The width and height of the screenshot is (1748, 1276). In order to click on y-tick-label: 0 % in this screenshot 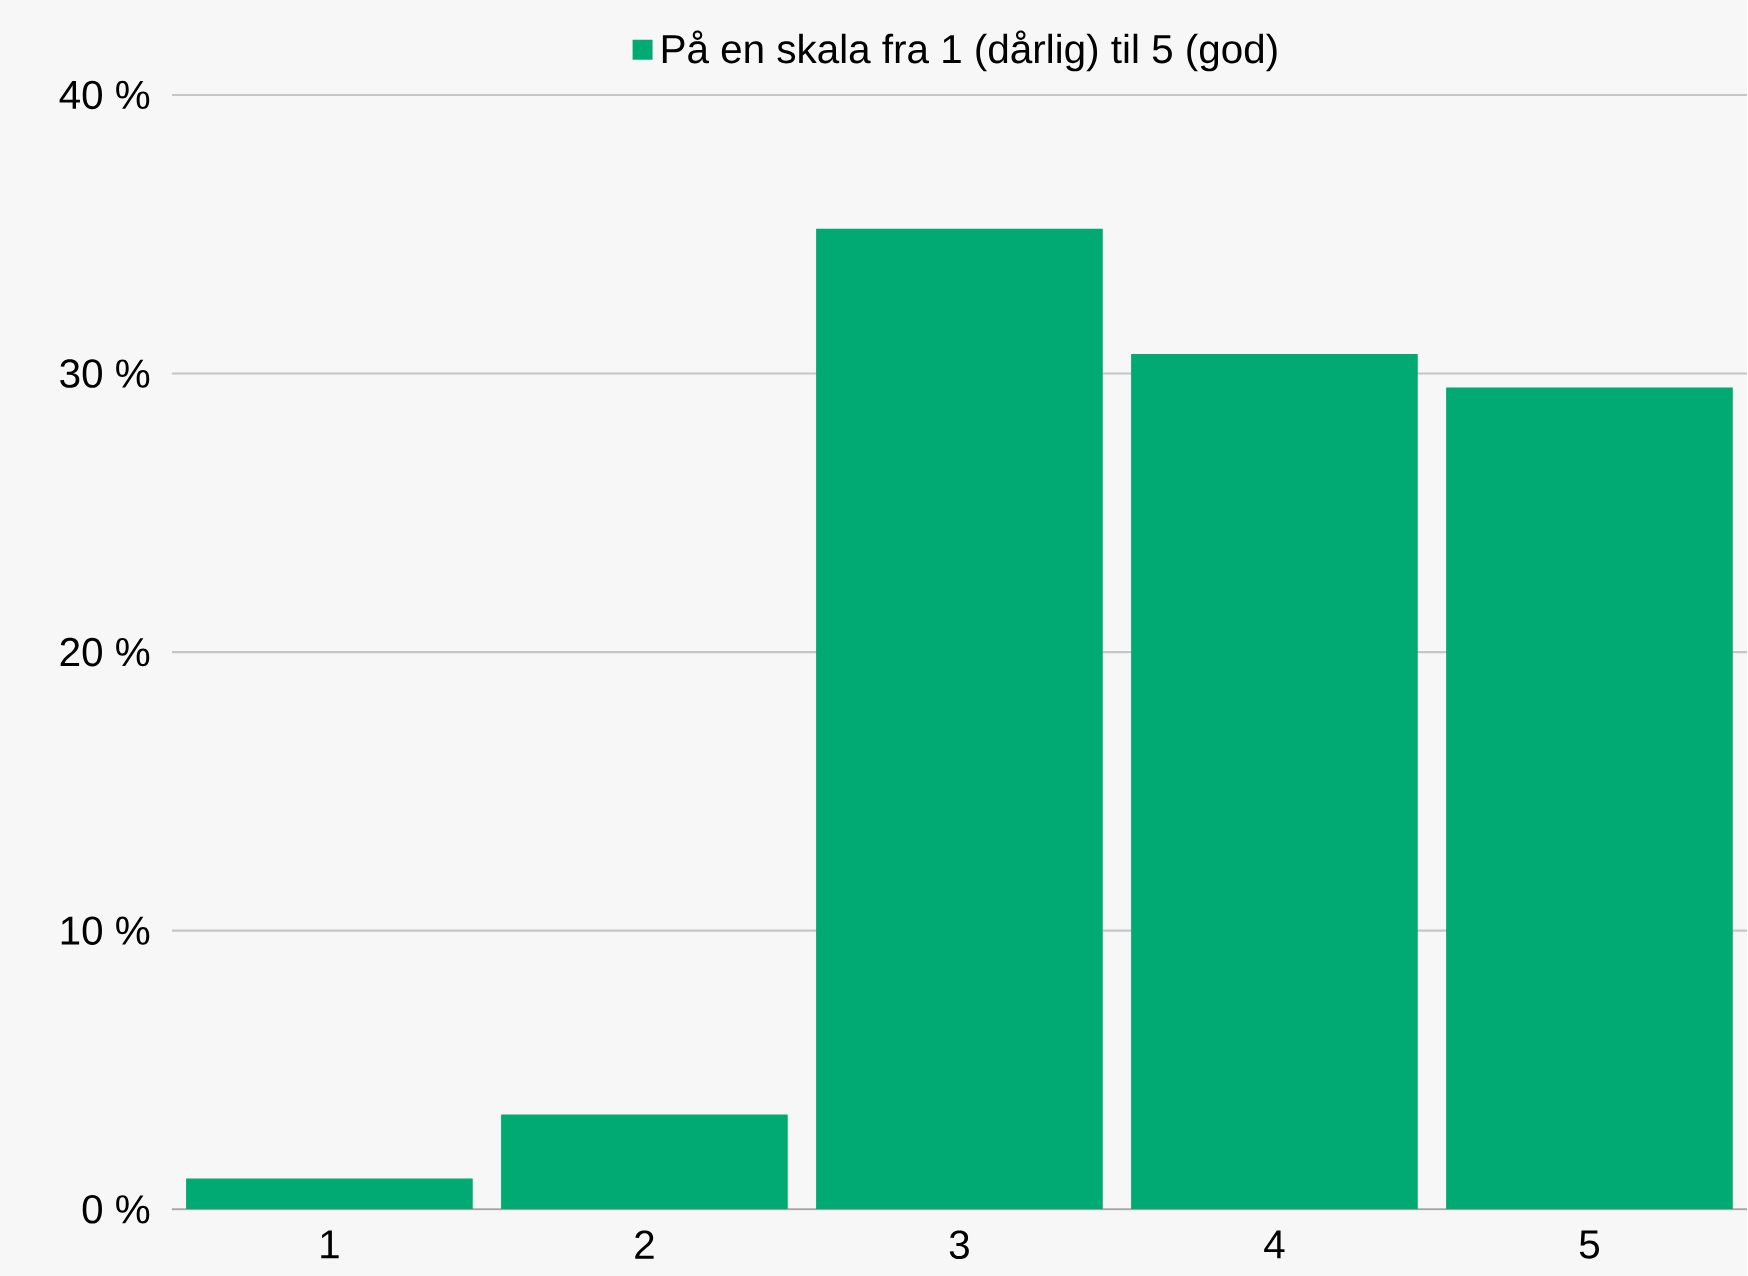, I will do `click(116, 1209)`.